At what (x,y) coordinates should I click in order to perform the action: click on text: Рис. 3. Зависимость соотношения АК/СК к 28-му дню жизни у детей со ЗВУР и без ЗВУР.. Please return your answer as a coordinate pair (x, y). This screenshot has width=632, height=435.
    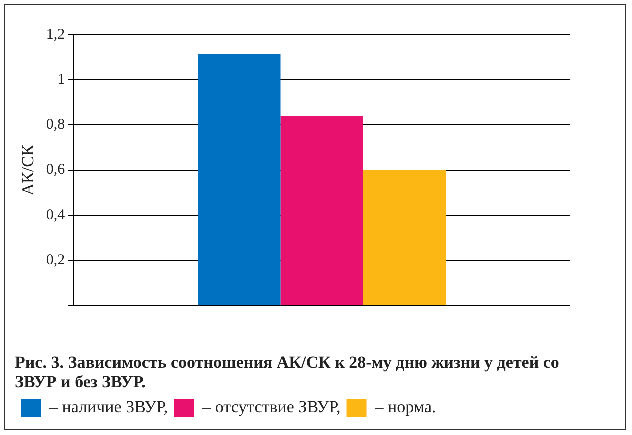
    Looking at the image, I should click on (287, 372).